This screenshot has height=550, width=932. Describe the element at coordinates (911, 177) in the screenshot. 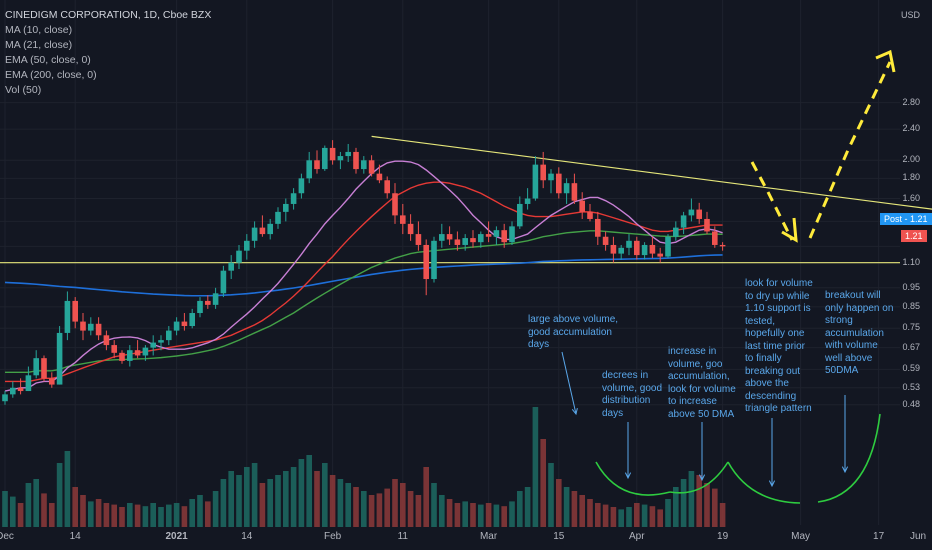

I see `price-tick-label: 1.80` at that location.